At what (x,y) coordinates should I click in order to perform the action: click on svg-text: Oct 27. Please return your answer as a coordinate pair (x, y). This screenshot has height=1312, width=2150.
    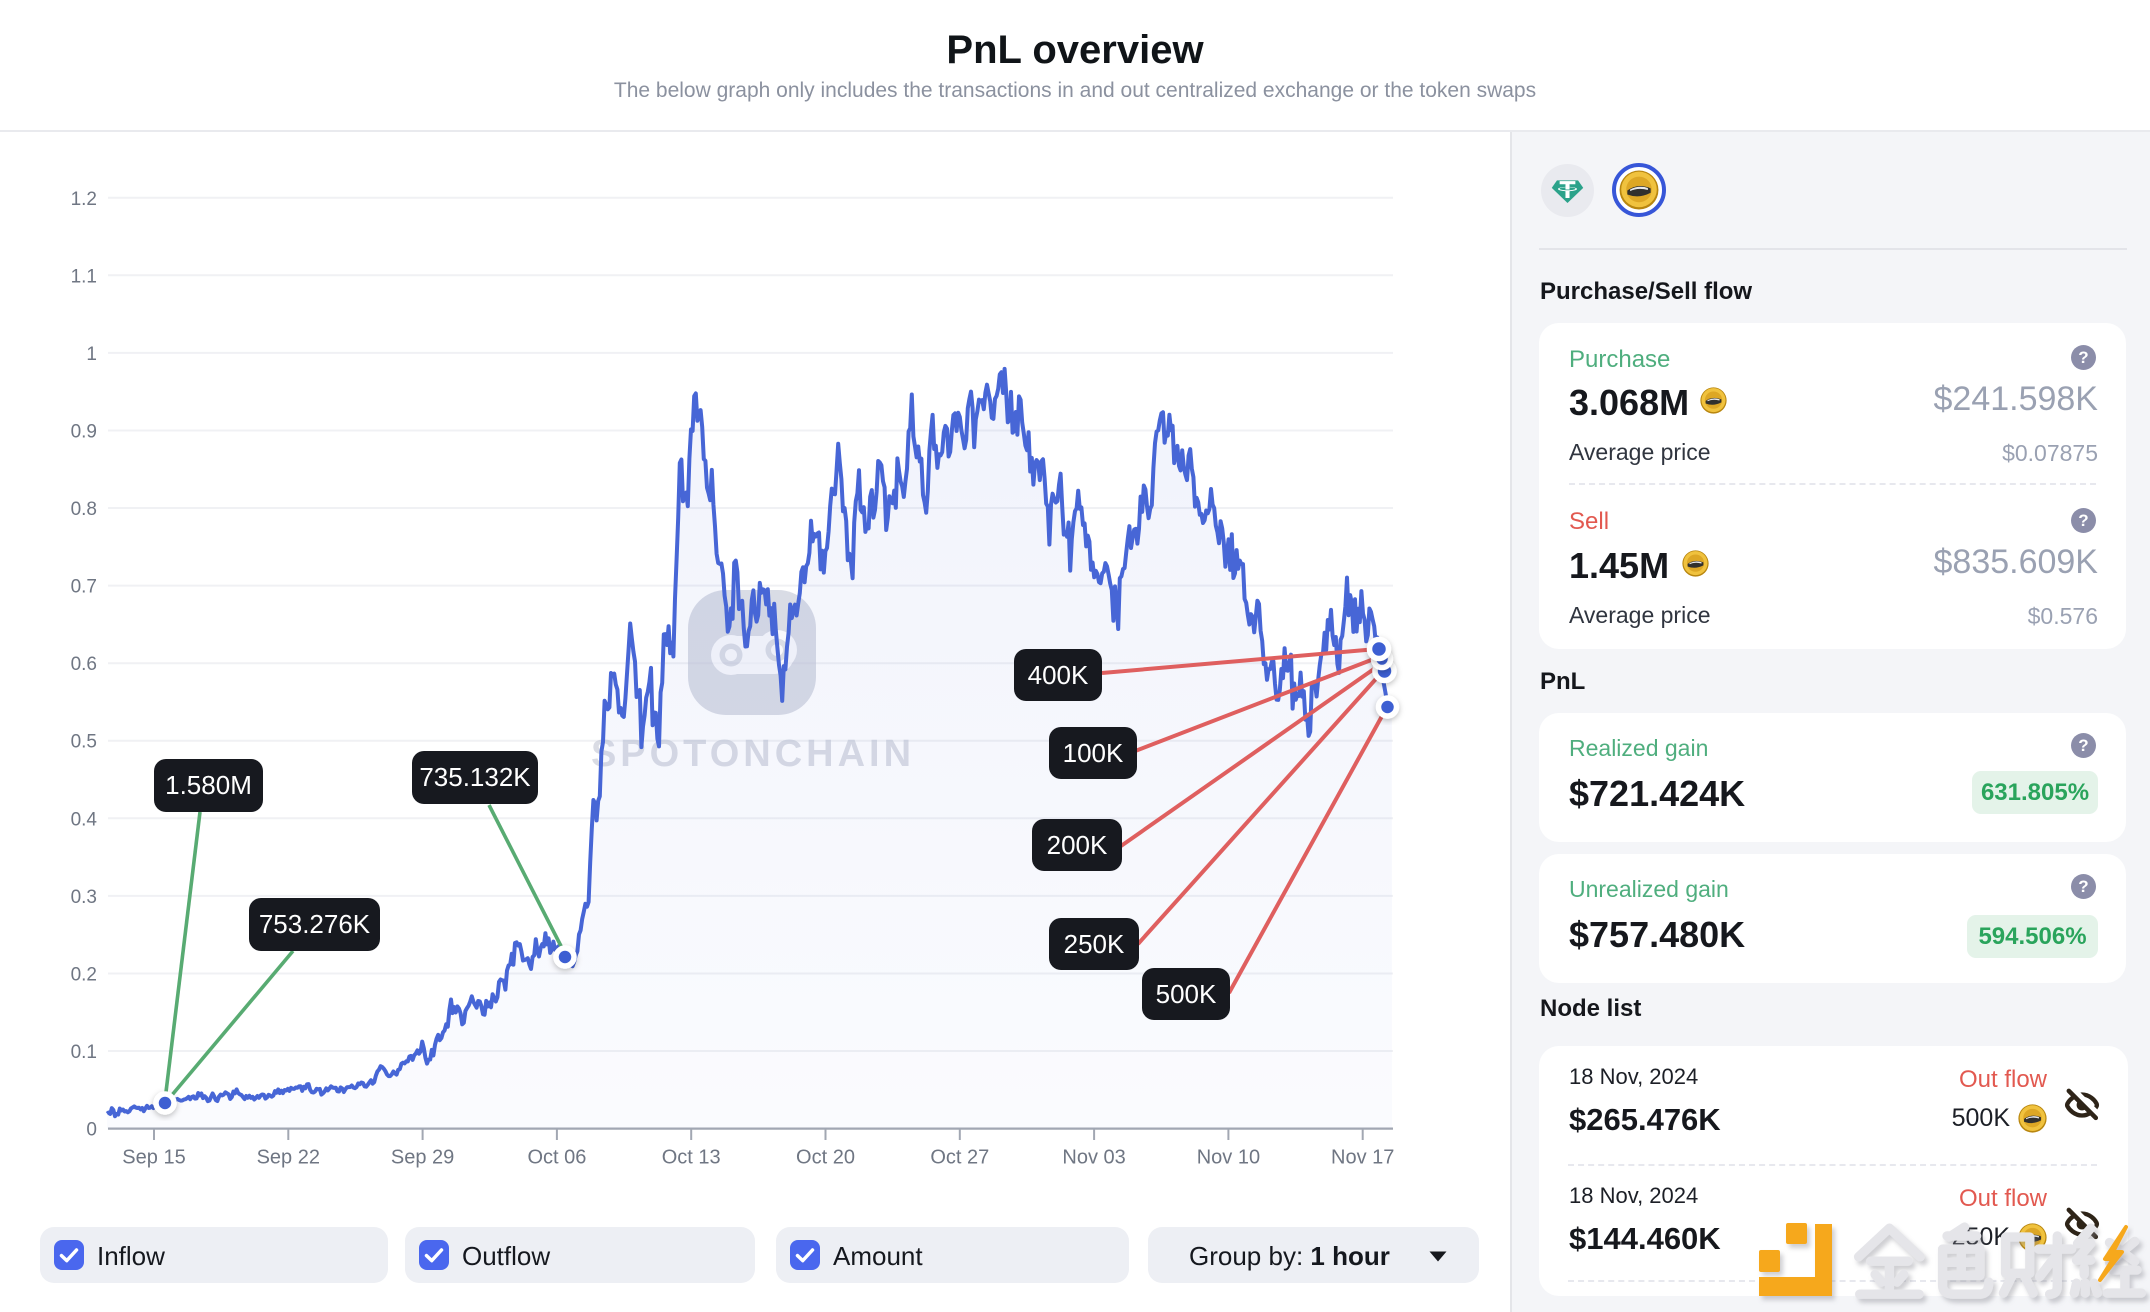
    Looking at the image, I should click on (959, 1158).